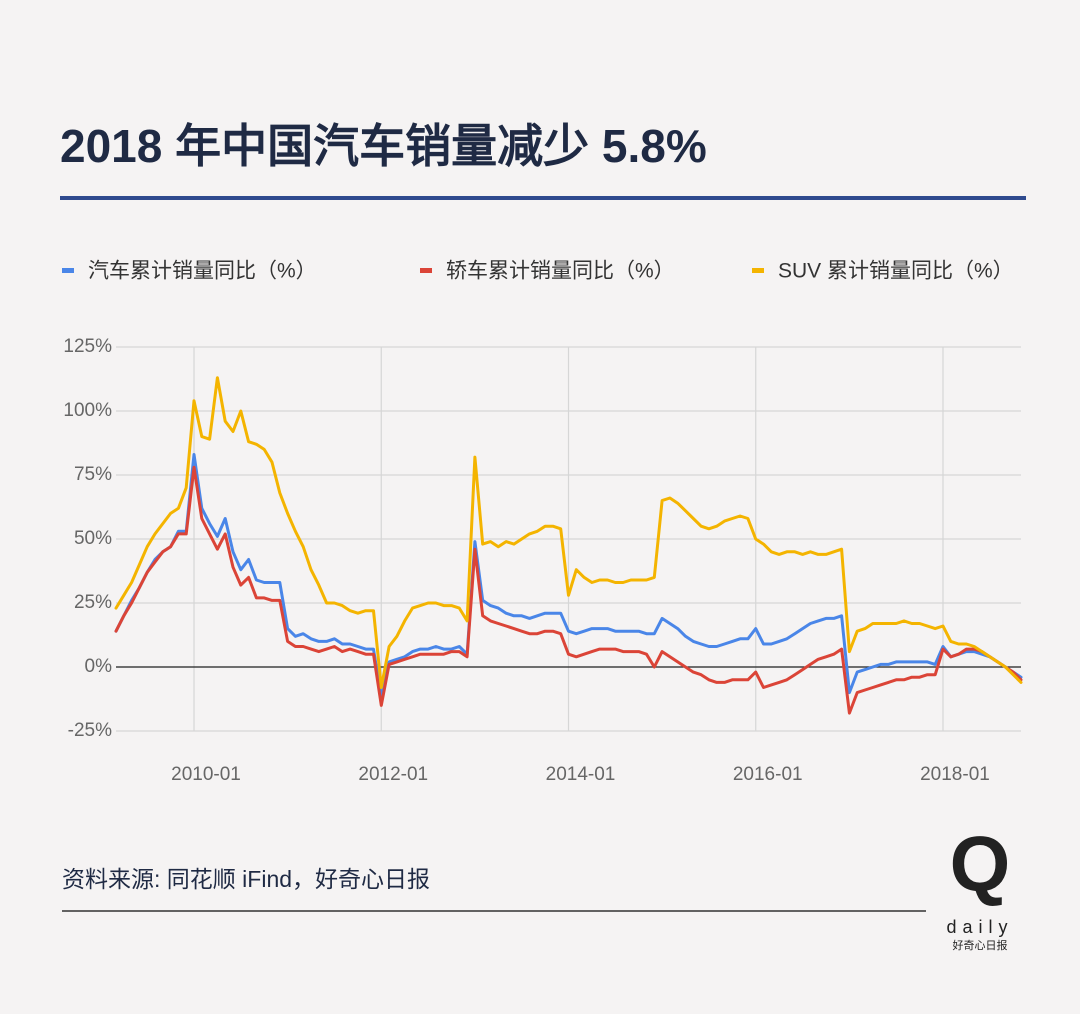 This screenshot has width=1080, height=1014. Describe the element at coordinates (543, 198) in the screenshot. I see `title-rule` at that location.